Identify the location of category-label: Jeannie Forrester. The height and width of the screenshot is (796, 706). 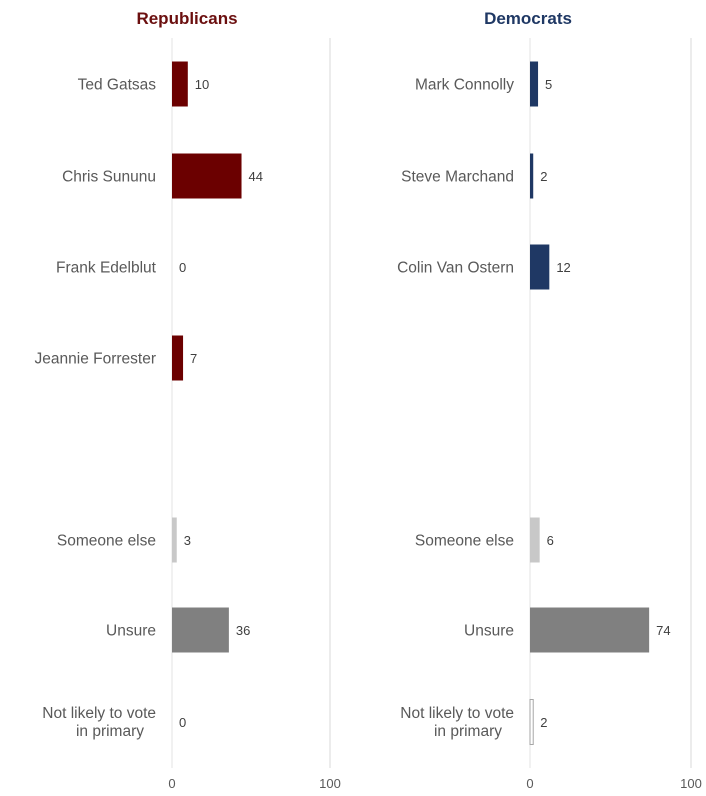
(95, 359).